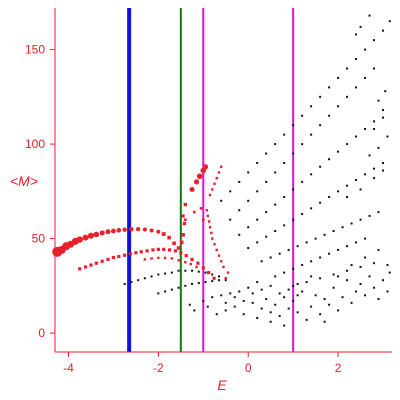  Describe the element at coordinates (41, 333) in the screenshot. I see `y-tick-label: 0` at that location.